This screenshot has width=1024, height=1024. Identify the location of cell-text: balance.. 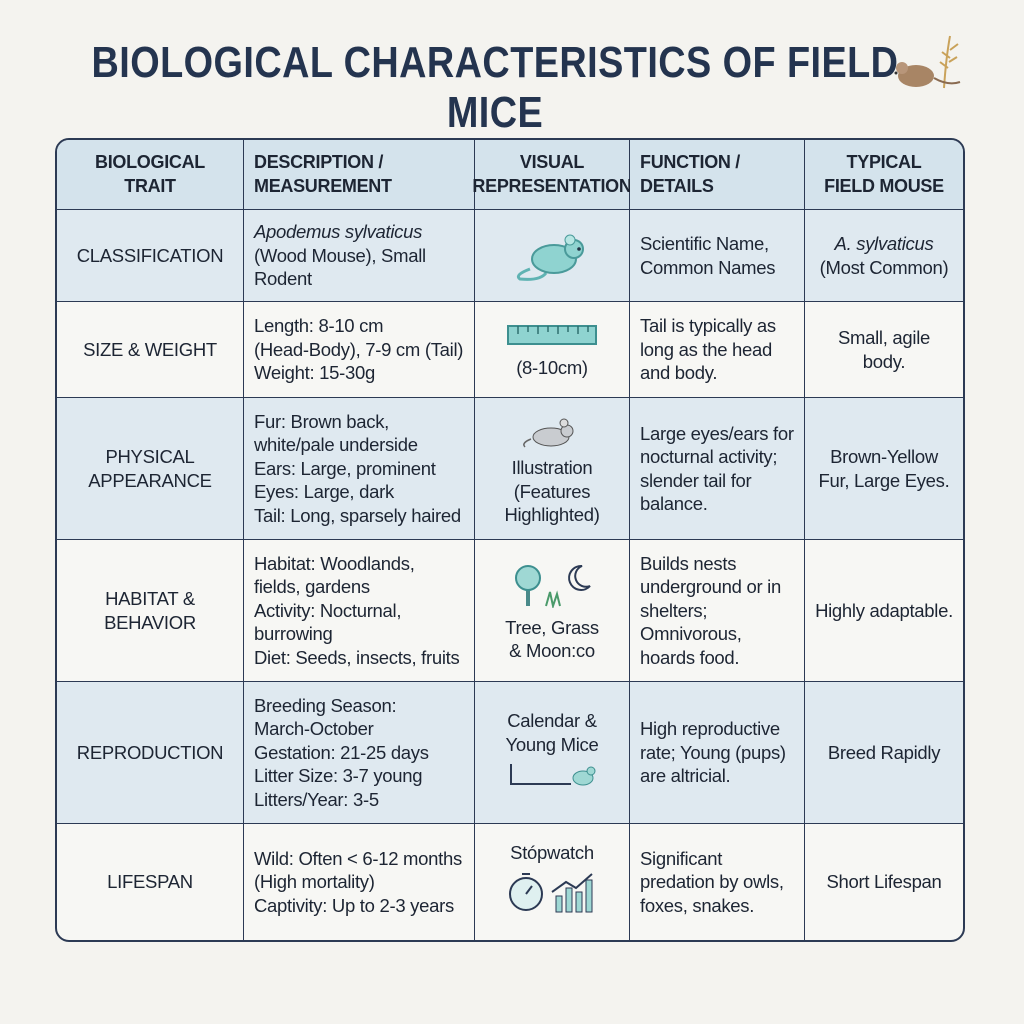
(674, 503).